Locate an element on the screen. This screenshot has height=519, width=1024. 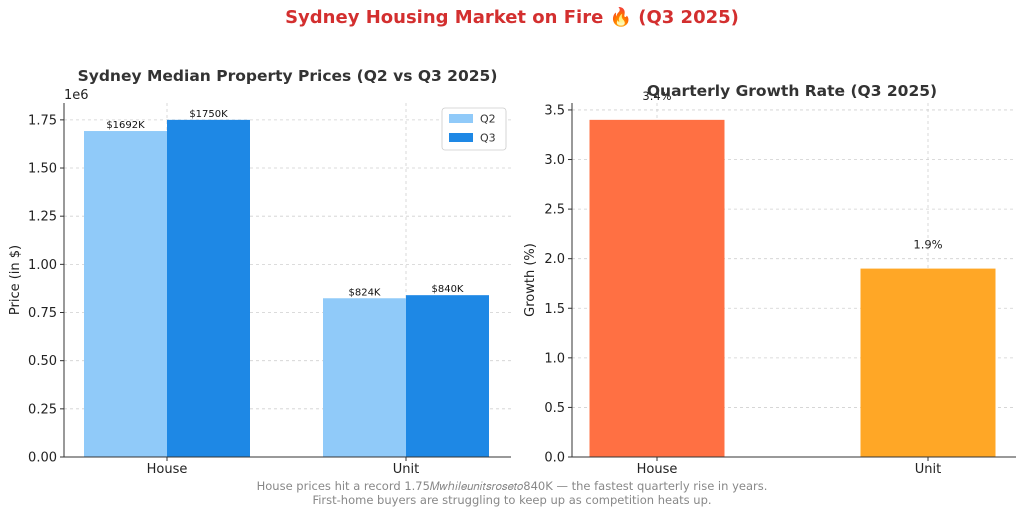
price-chart-data-labels: $1692K $824K $1750K $840K is located at coordinates (285, 203).